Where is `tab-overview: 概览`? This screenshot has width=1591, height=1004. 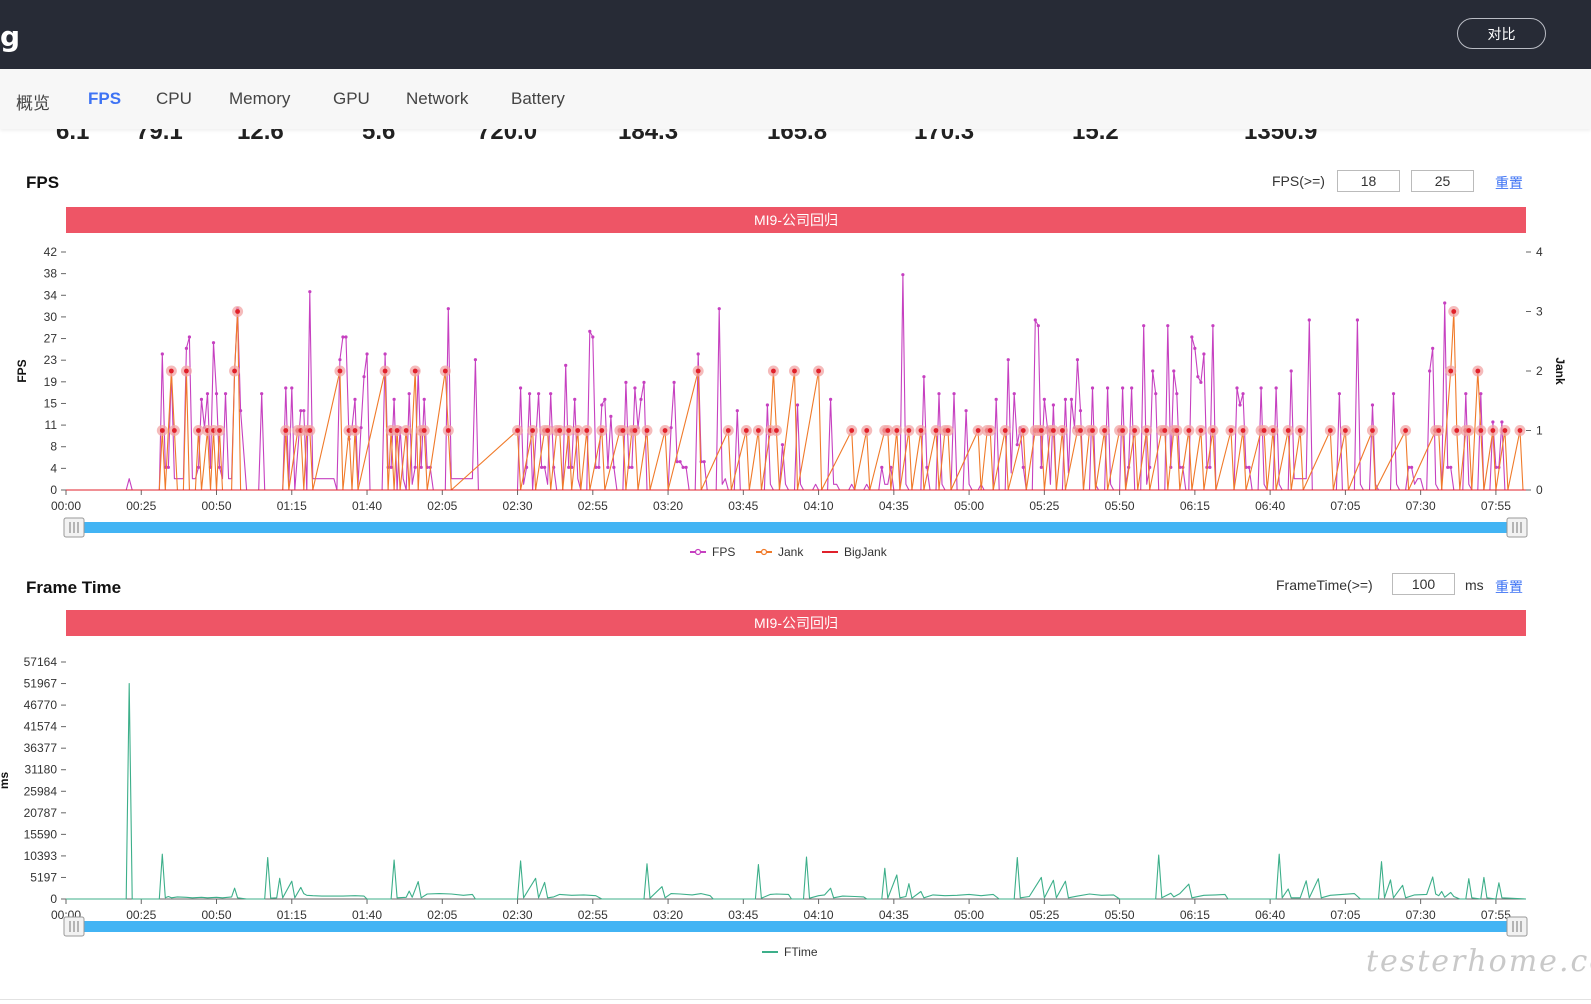 tab-overview: 概览 is located at coordinates (33, 103).